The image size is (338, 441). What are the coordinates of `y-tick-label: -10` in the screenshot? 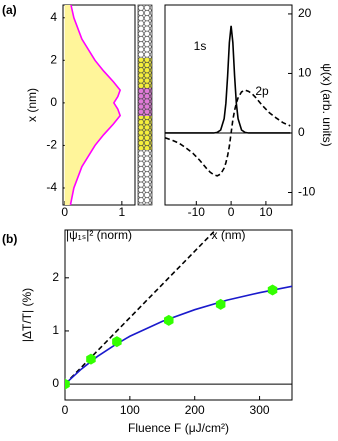 It's located at (307, 192).